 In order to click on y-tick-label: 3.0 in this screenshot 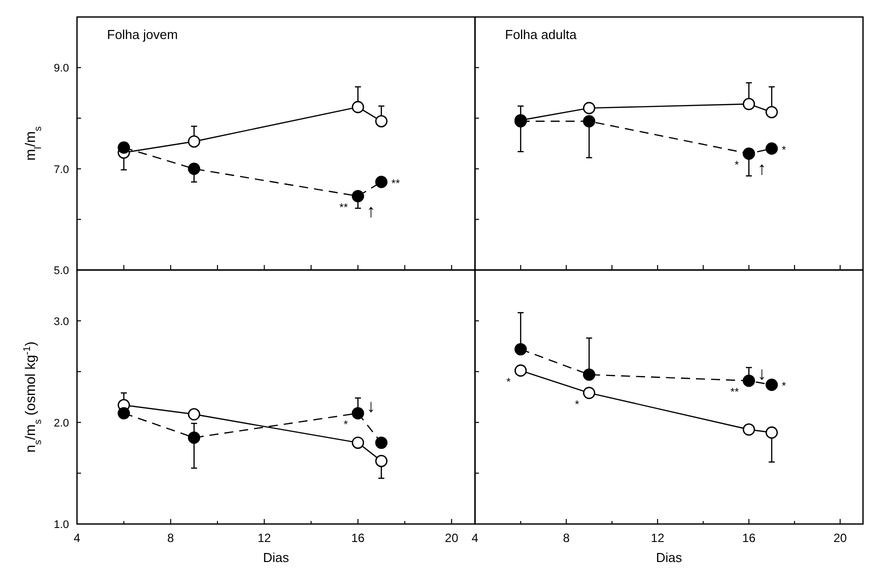, I will do `click(61, 322)`.